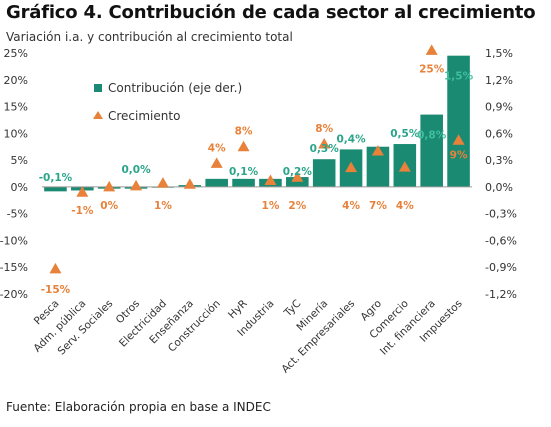  Describe the element at coordinates (14, 294) in the screenshot. I see `y-left-tick-label: -20%` at that location.